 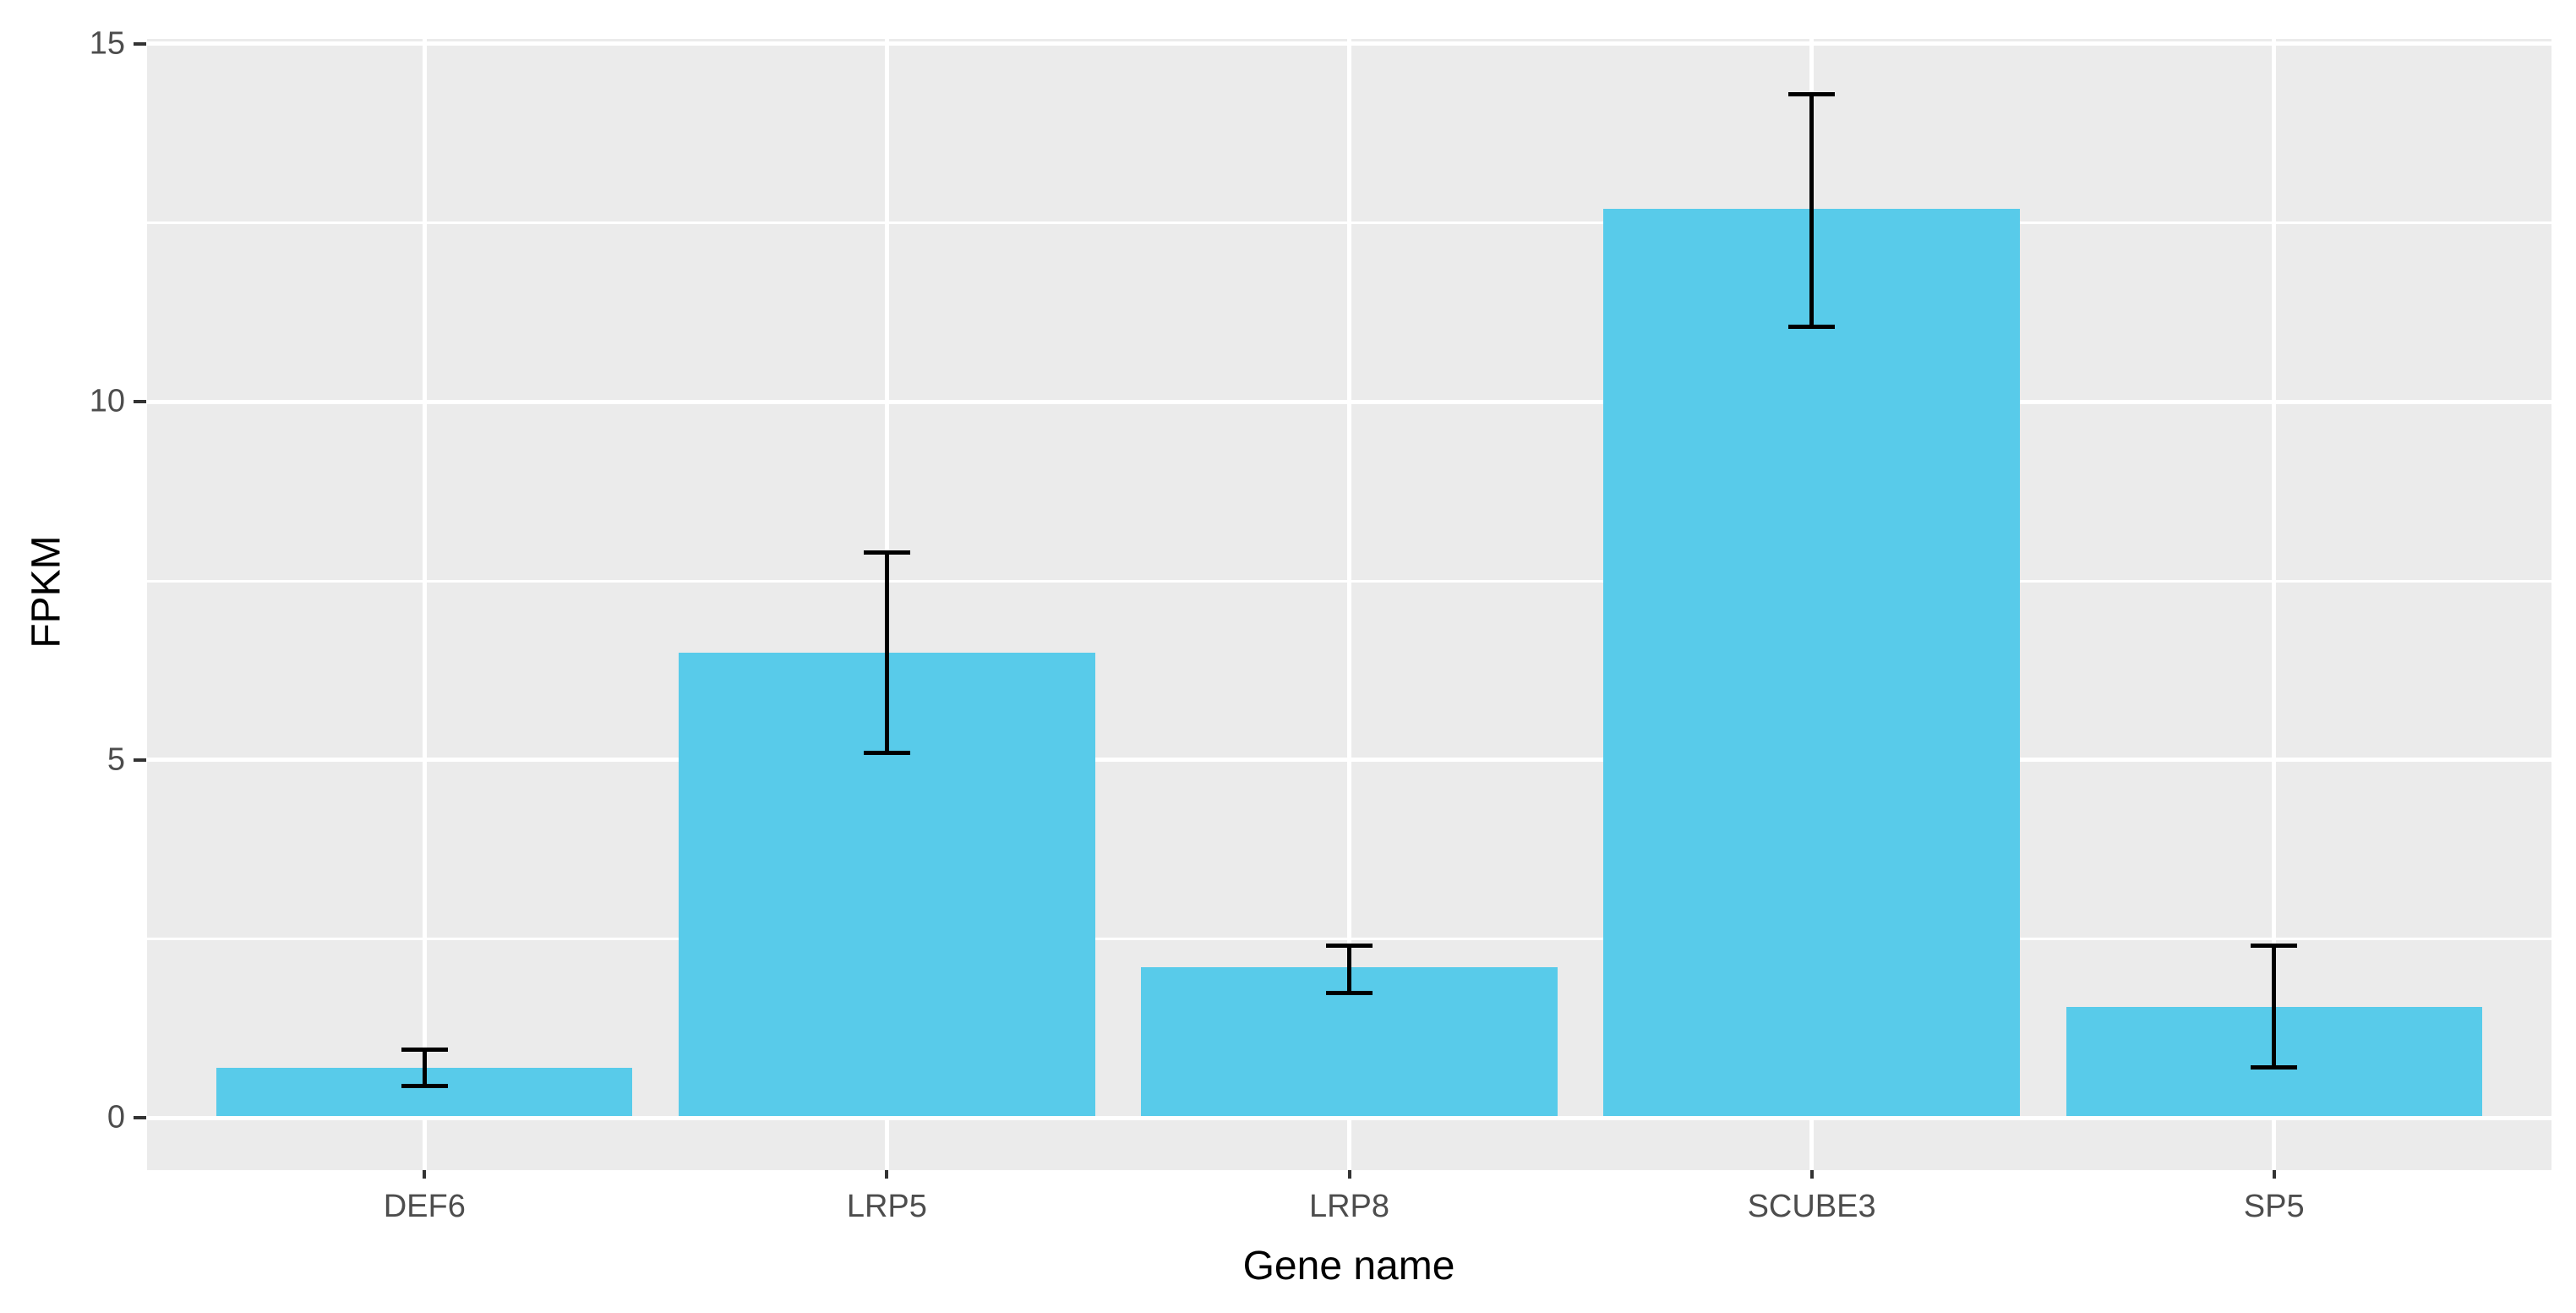 I want to click on y-tick-label: 15, so click(x=107, y=43).